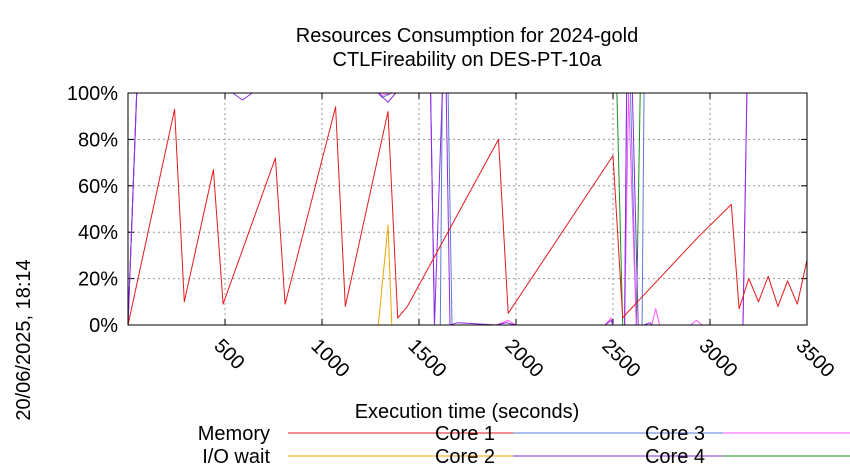  What do you see at coordinates (675, 457) in the screenshot?
I see `legend-label: Core 4` at bounding box center [675, 457].